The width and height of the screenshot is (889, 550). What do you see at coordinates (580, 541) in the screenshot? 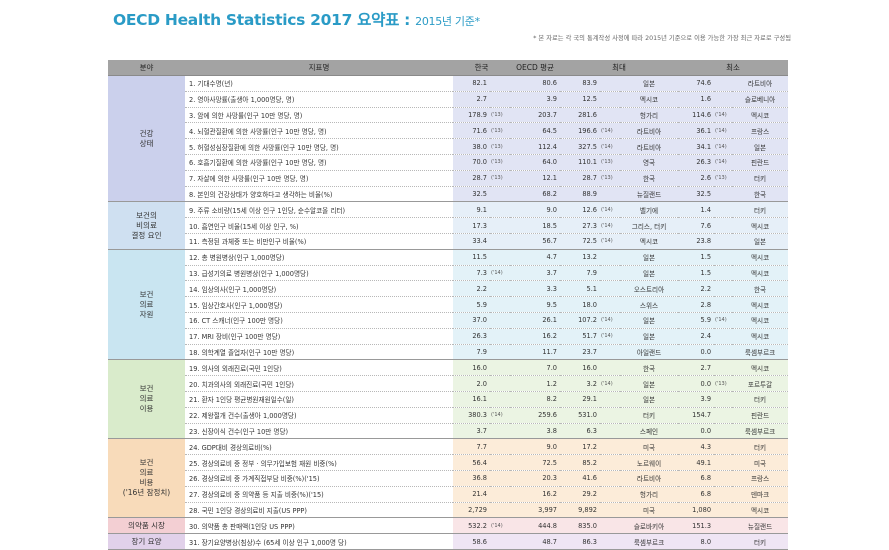
I see `max-value: 86.3` at bounding box center [580, 541].